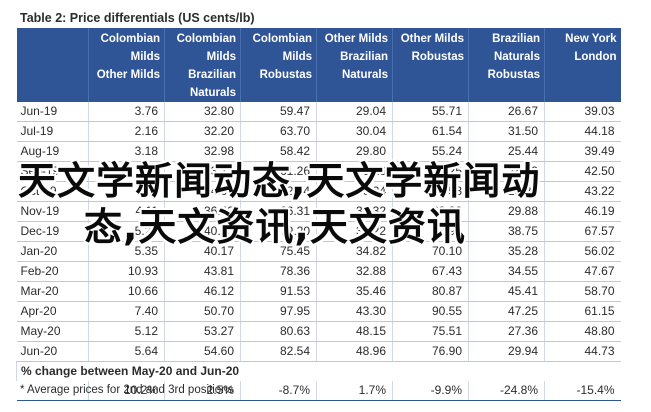  What do you see at coordinates (506, 271) in the screenshot?
I see `table-cell: 34.55` at bounding box center [506, 271].